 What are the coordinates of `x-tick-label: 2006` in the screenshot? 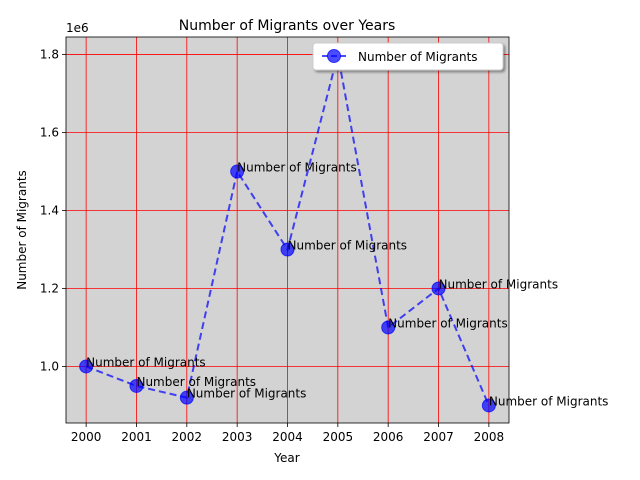 It's located at (388, 437).